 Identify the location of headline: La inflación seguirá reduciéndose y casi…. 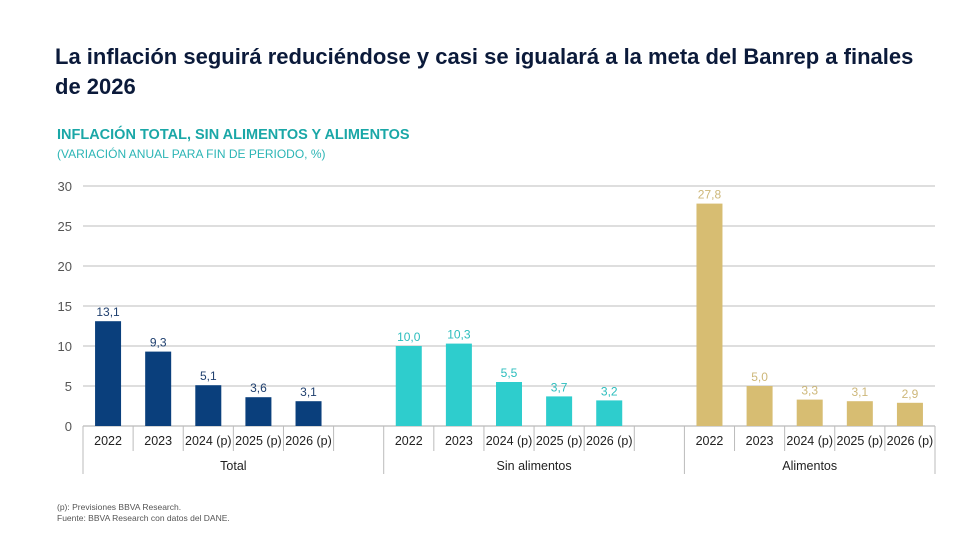
(484, 71).